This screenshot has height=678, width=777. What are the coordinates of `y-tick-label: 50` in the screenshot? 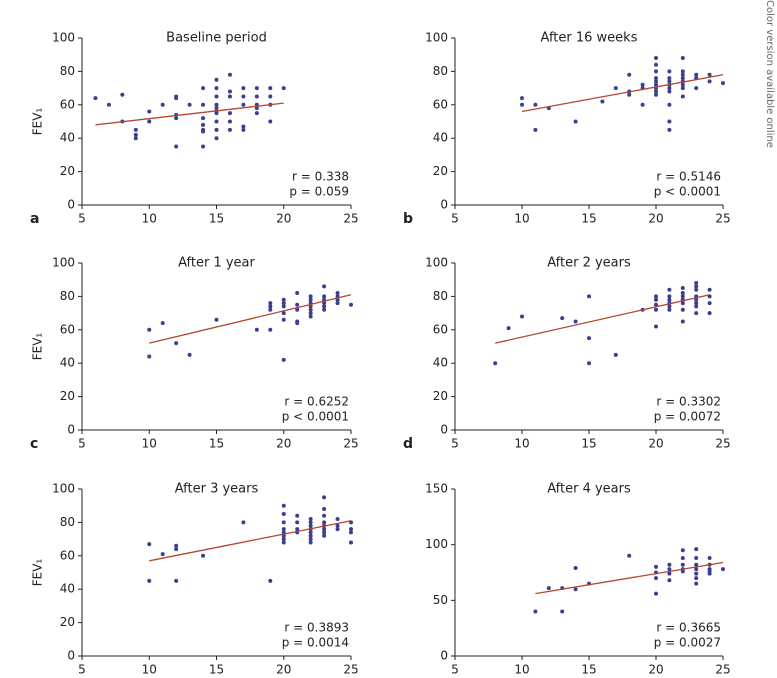 It's located at (440, 600).